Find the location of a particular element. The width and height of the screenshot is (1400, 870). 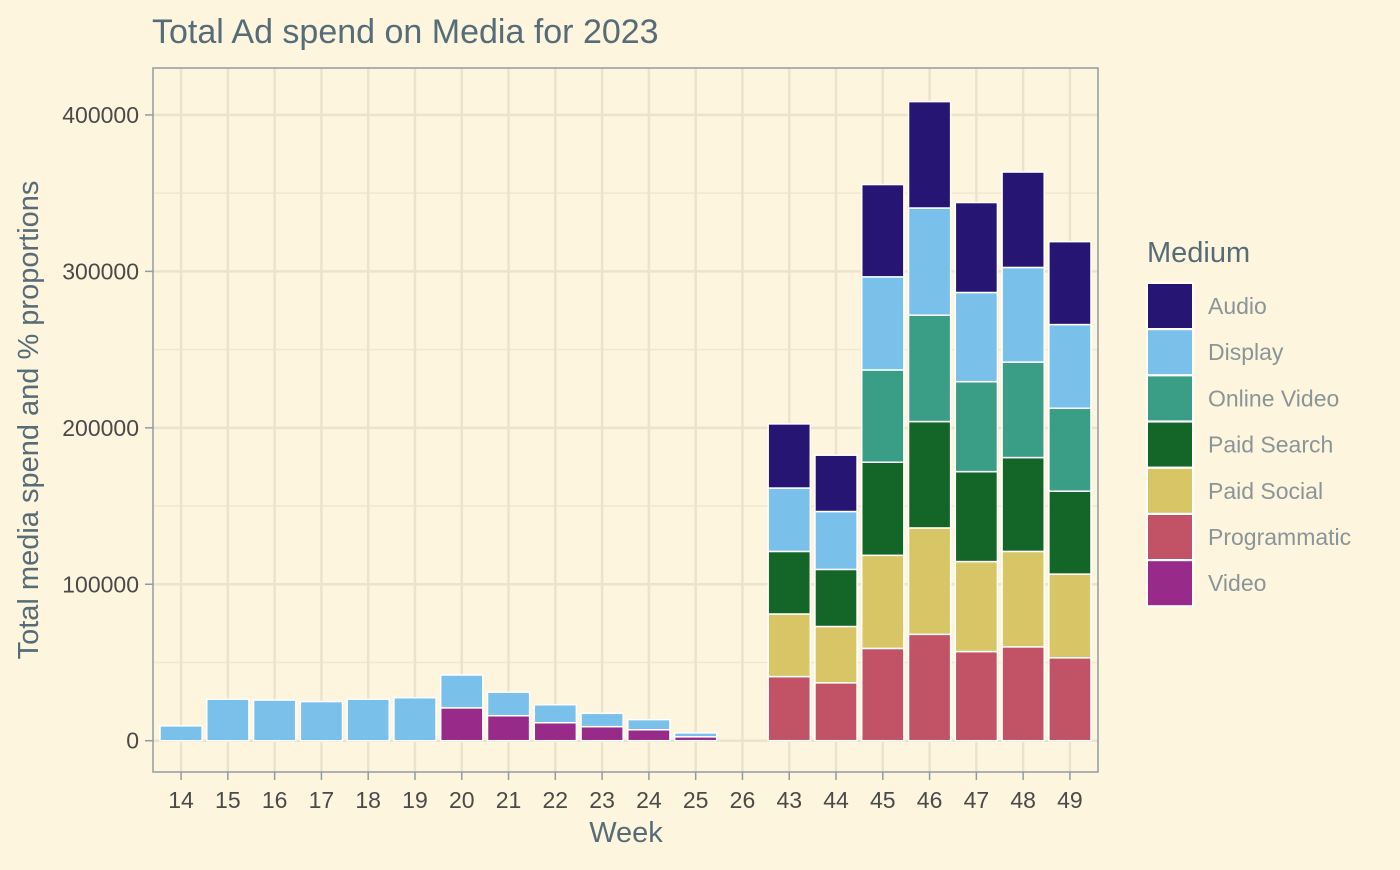

legend-label: Video is located at coordinates (1237, 583).